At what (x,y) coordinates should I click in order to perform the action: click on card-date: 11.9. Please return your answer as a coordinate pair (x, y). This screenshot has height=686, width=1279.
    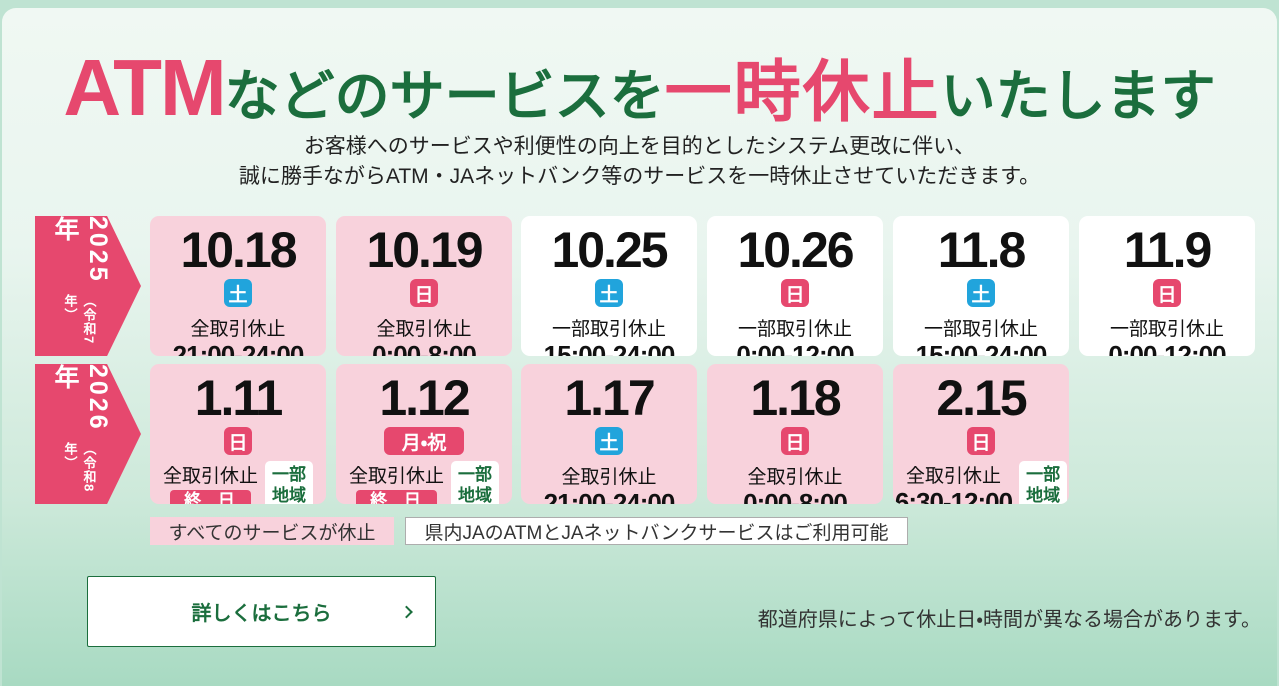
    Looking at the image, I should click on (1168, 250).